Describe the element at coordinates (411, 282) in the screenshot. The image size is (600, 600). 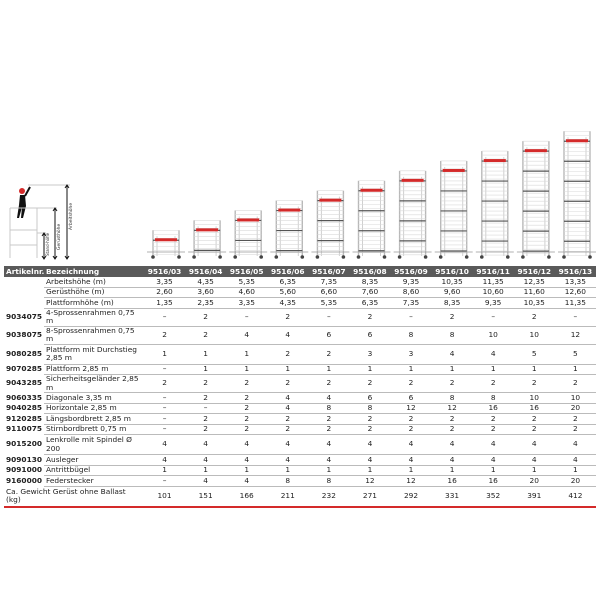
I see `cell-value: 9,35` at that location.